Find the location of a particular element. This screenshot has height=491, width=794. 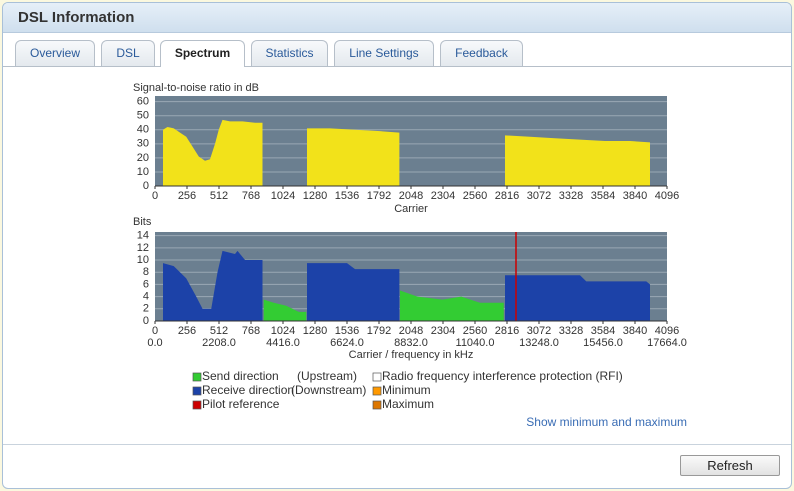

tab: Overview is located at coordinates (55, 53).